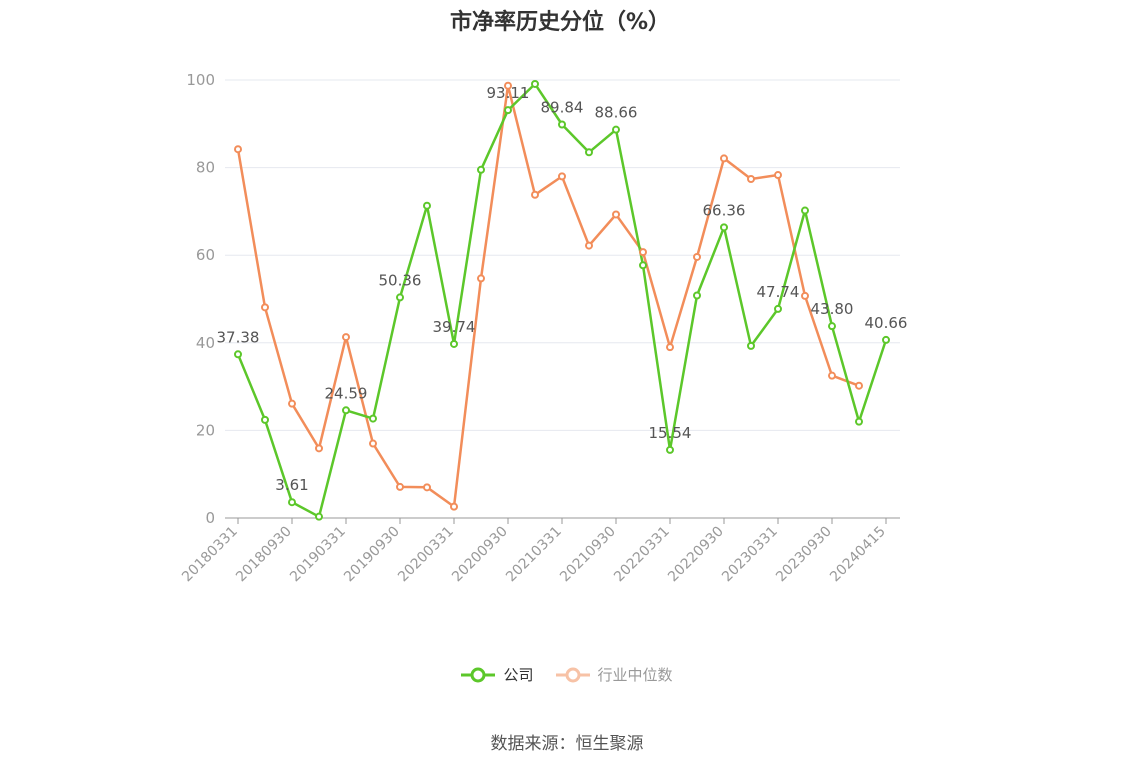  What do you see at coordinates (372, 555) in the screenshot?
I see `x-tick-label-20190930: 20190930` at bounding box center [372, 555].